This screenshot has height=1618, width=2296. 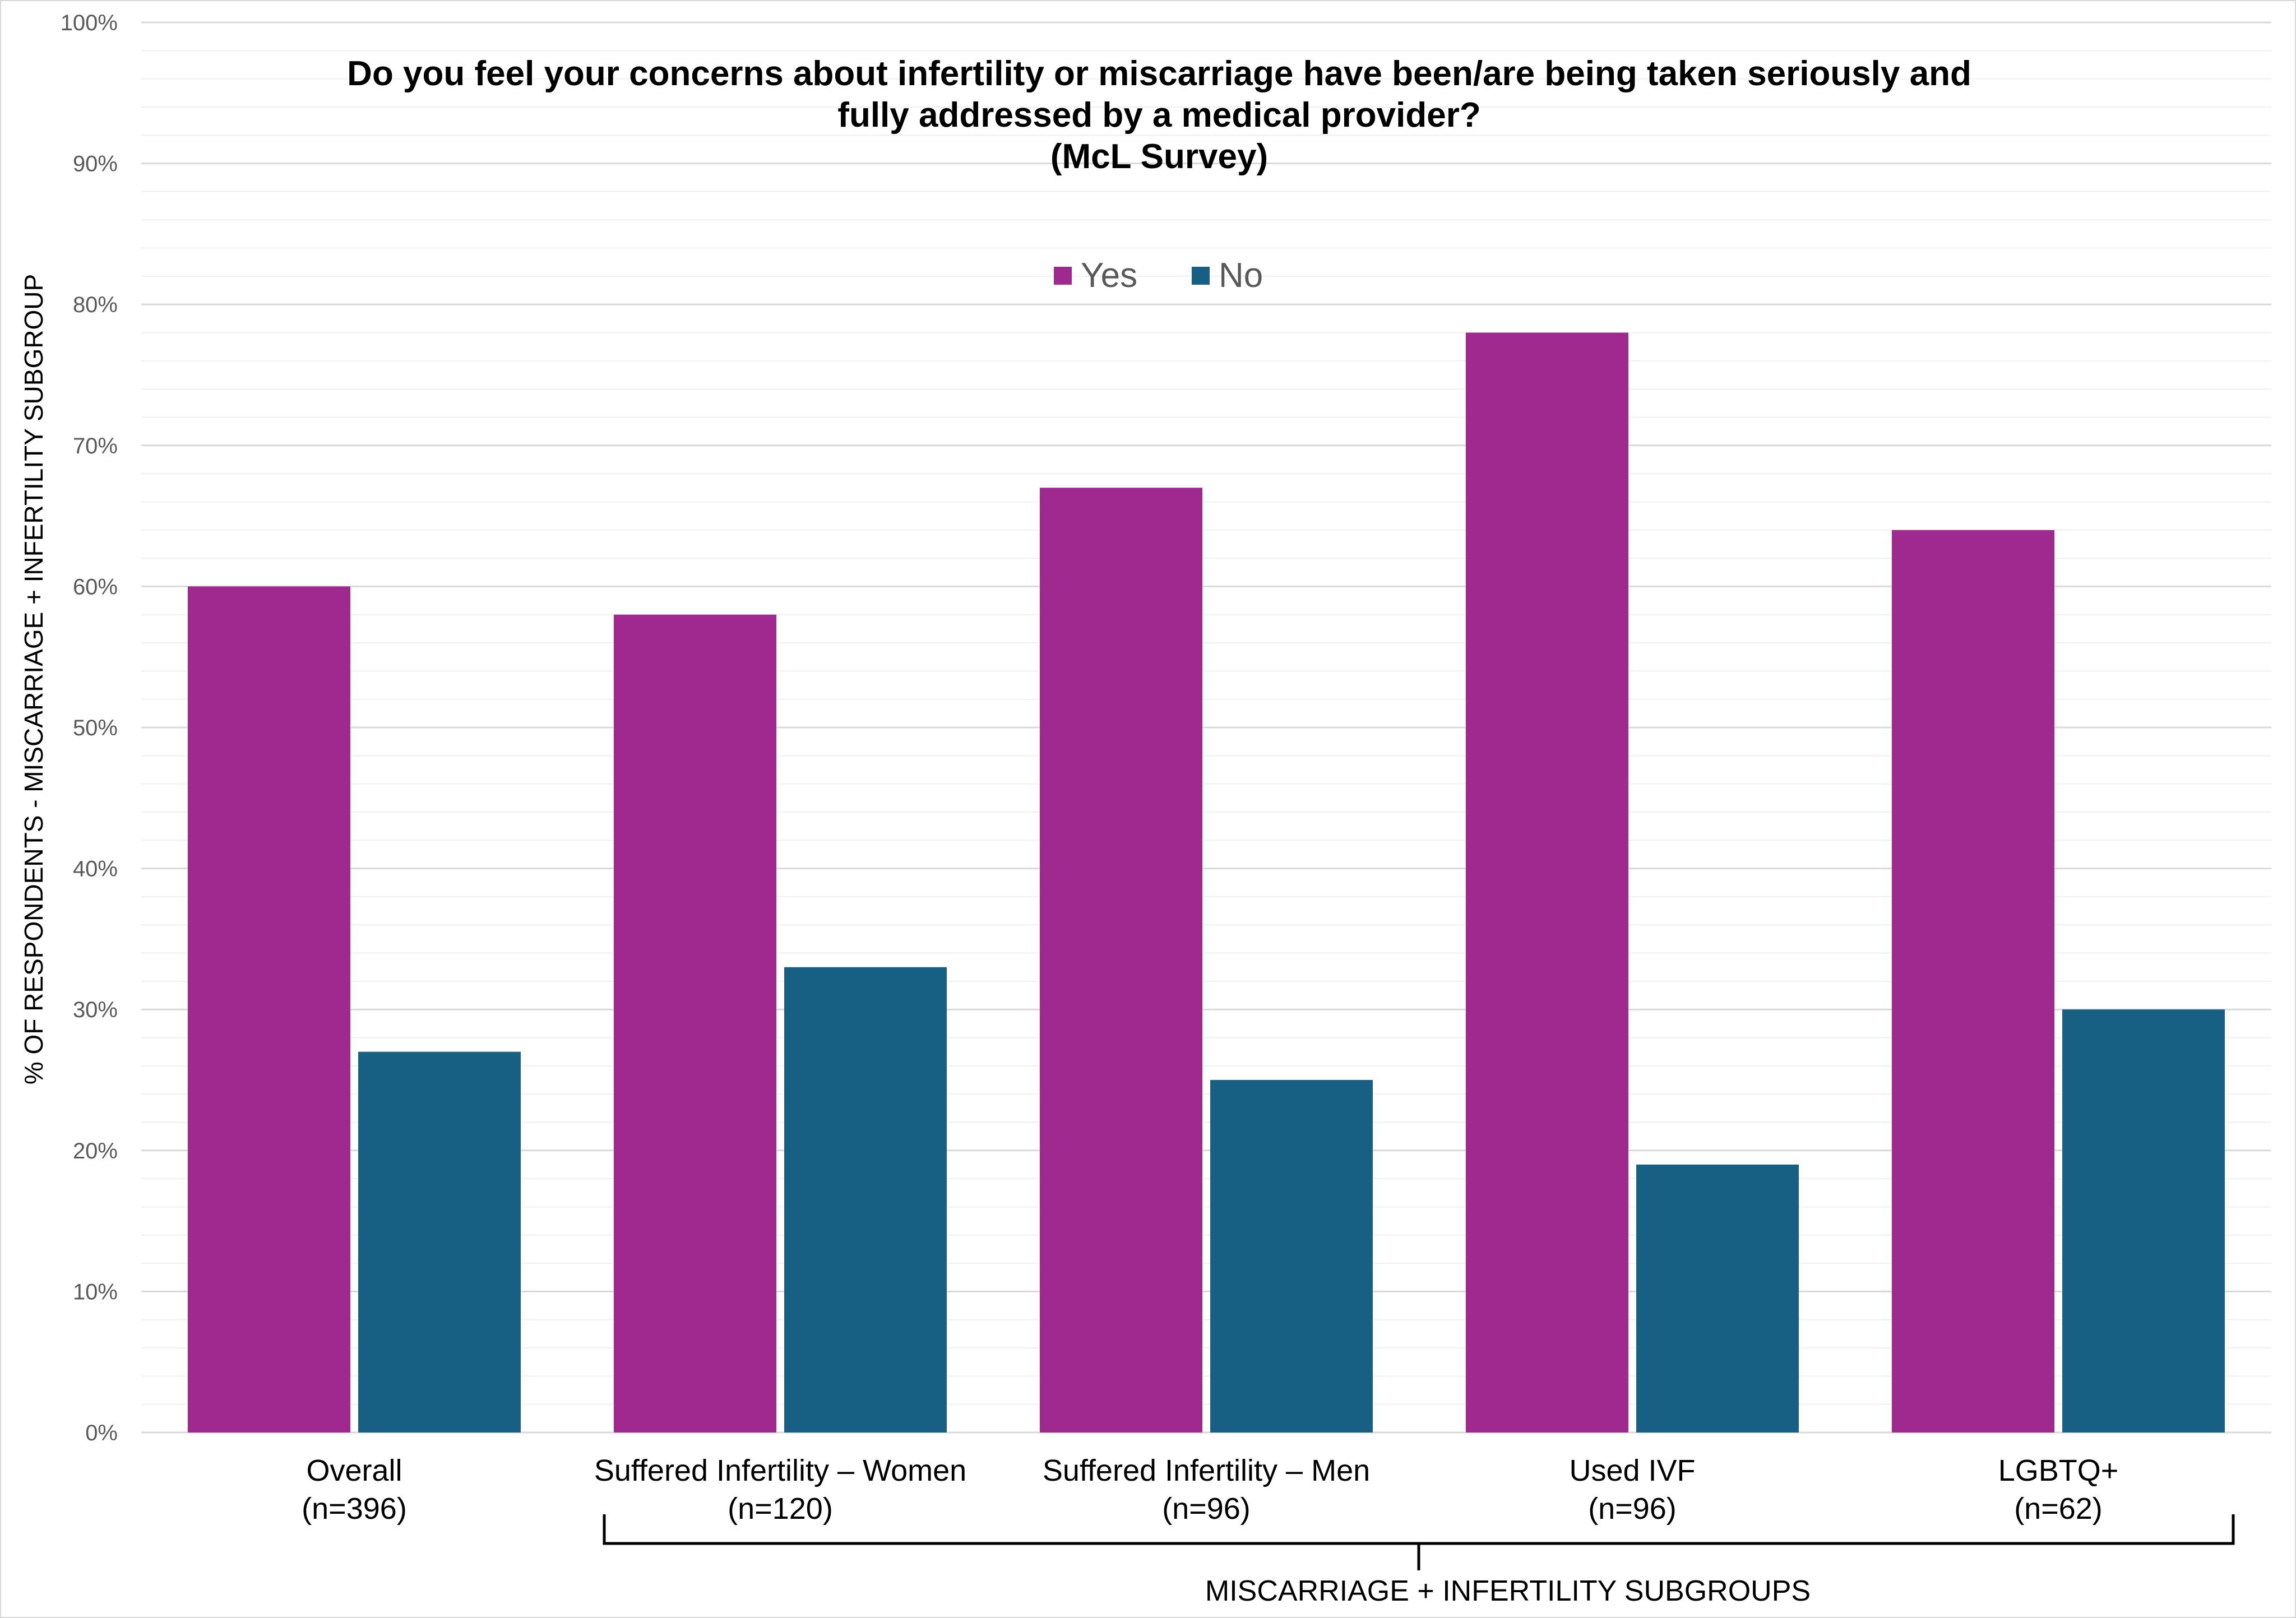 What do you see at coordinates (1201, 276) in the screenshot?
I see `legend-swatch-no` at bounding box center [1201, 276].